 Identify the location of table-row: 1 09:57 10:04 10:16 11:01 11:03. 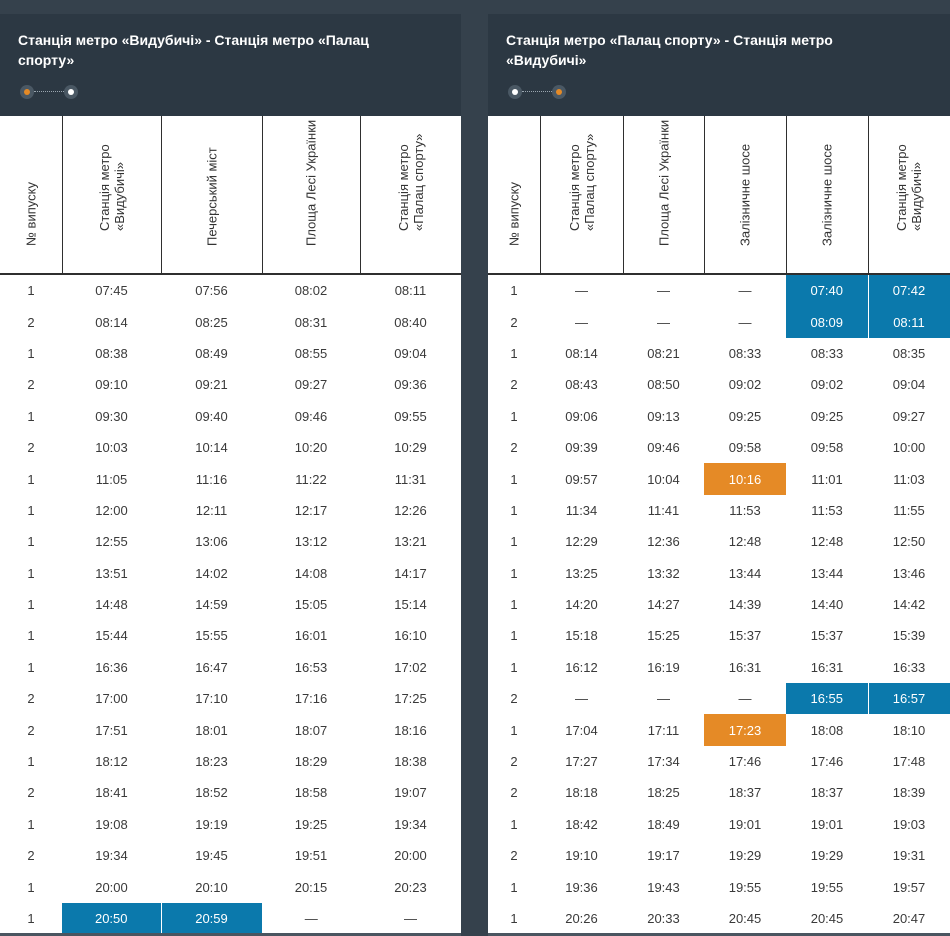
(719, 479).